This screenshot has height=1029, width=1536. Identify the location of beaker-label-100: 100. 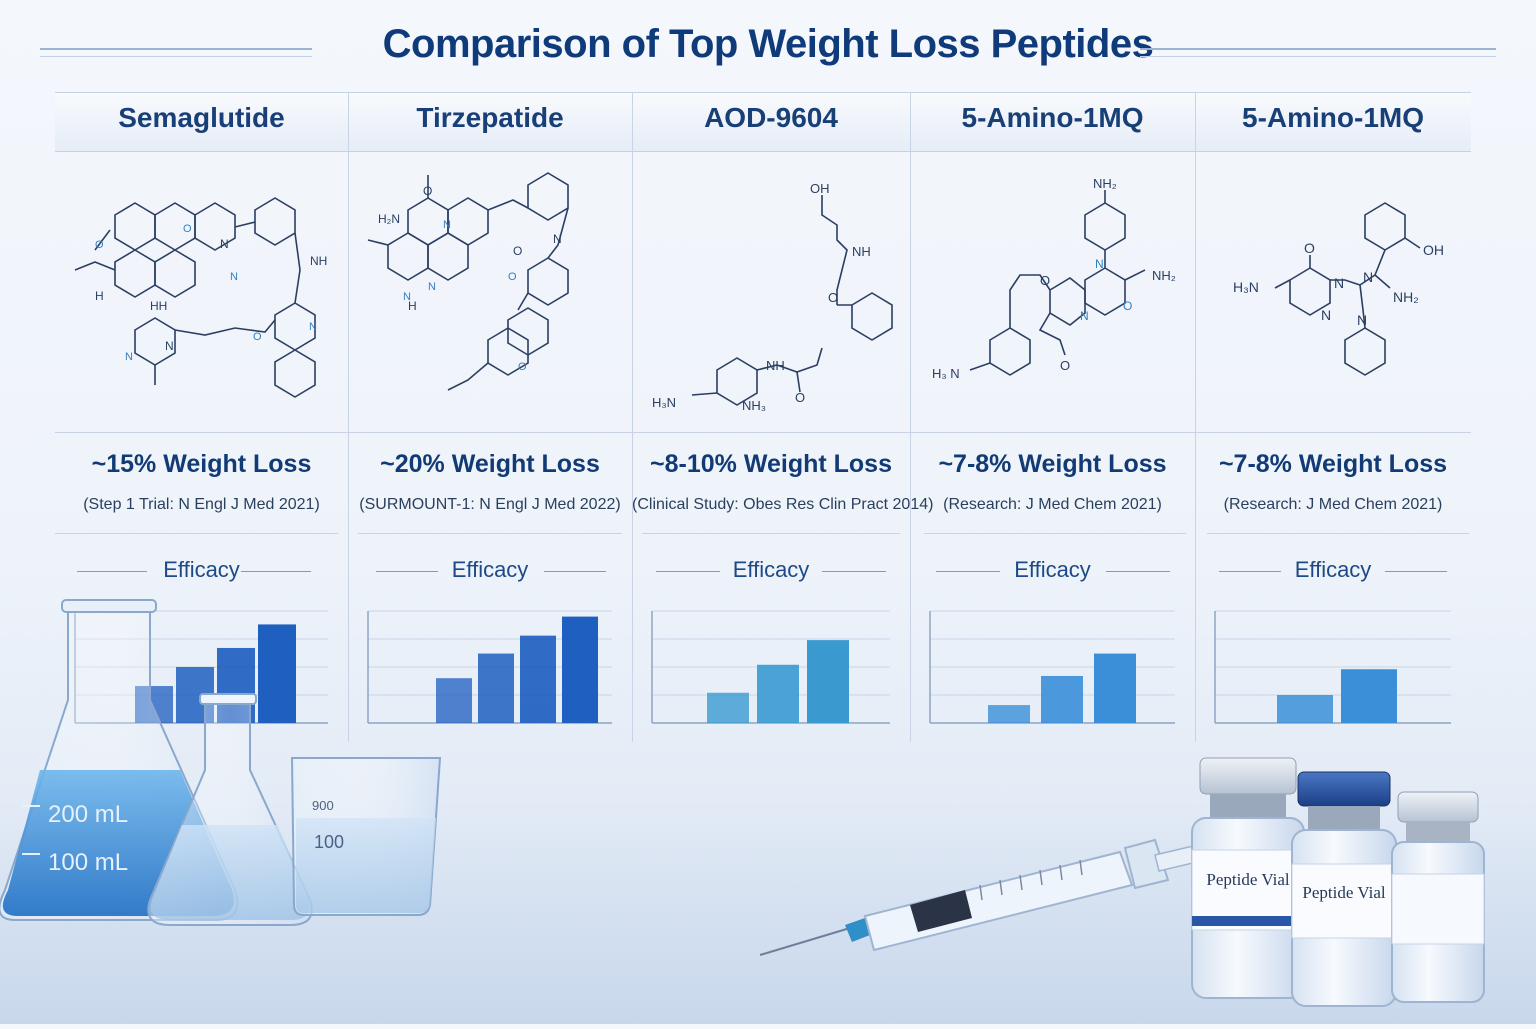
(329, 842).